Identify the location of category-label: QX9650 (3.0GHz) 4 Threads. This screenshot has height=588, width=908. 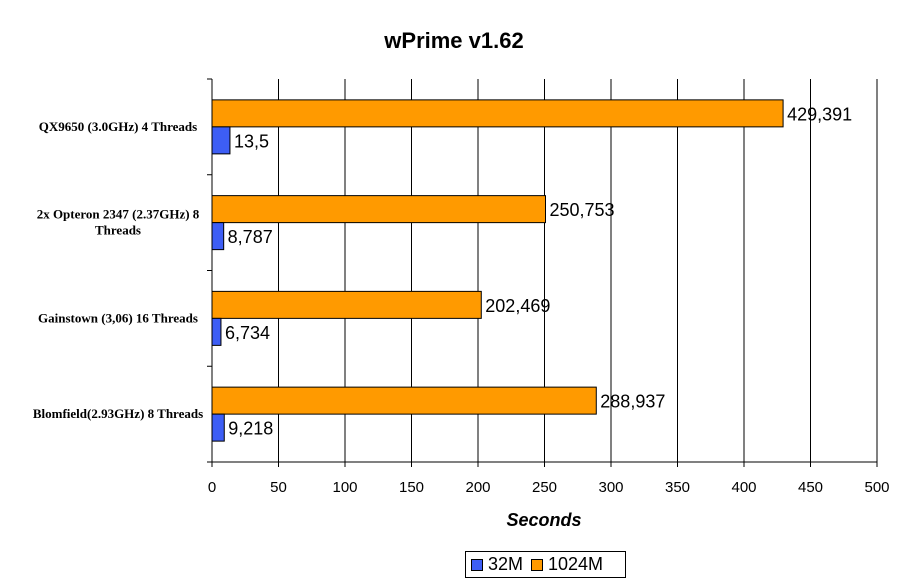
(118, 126).